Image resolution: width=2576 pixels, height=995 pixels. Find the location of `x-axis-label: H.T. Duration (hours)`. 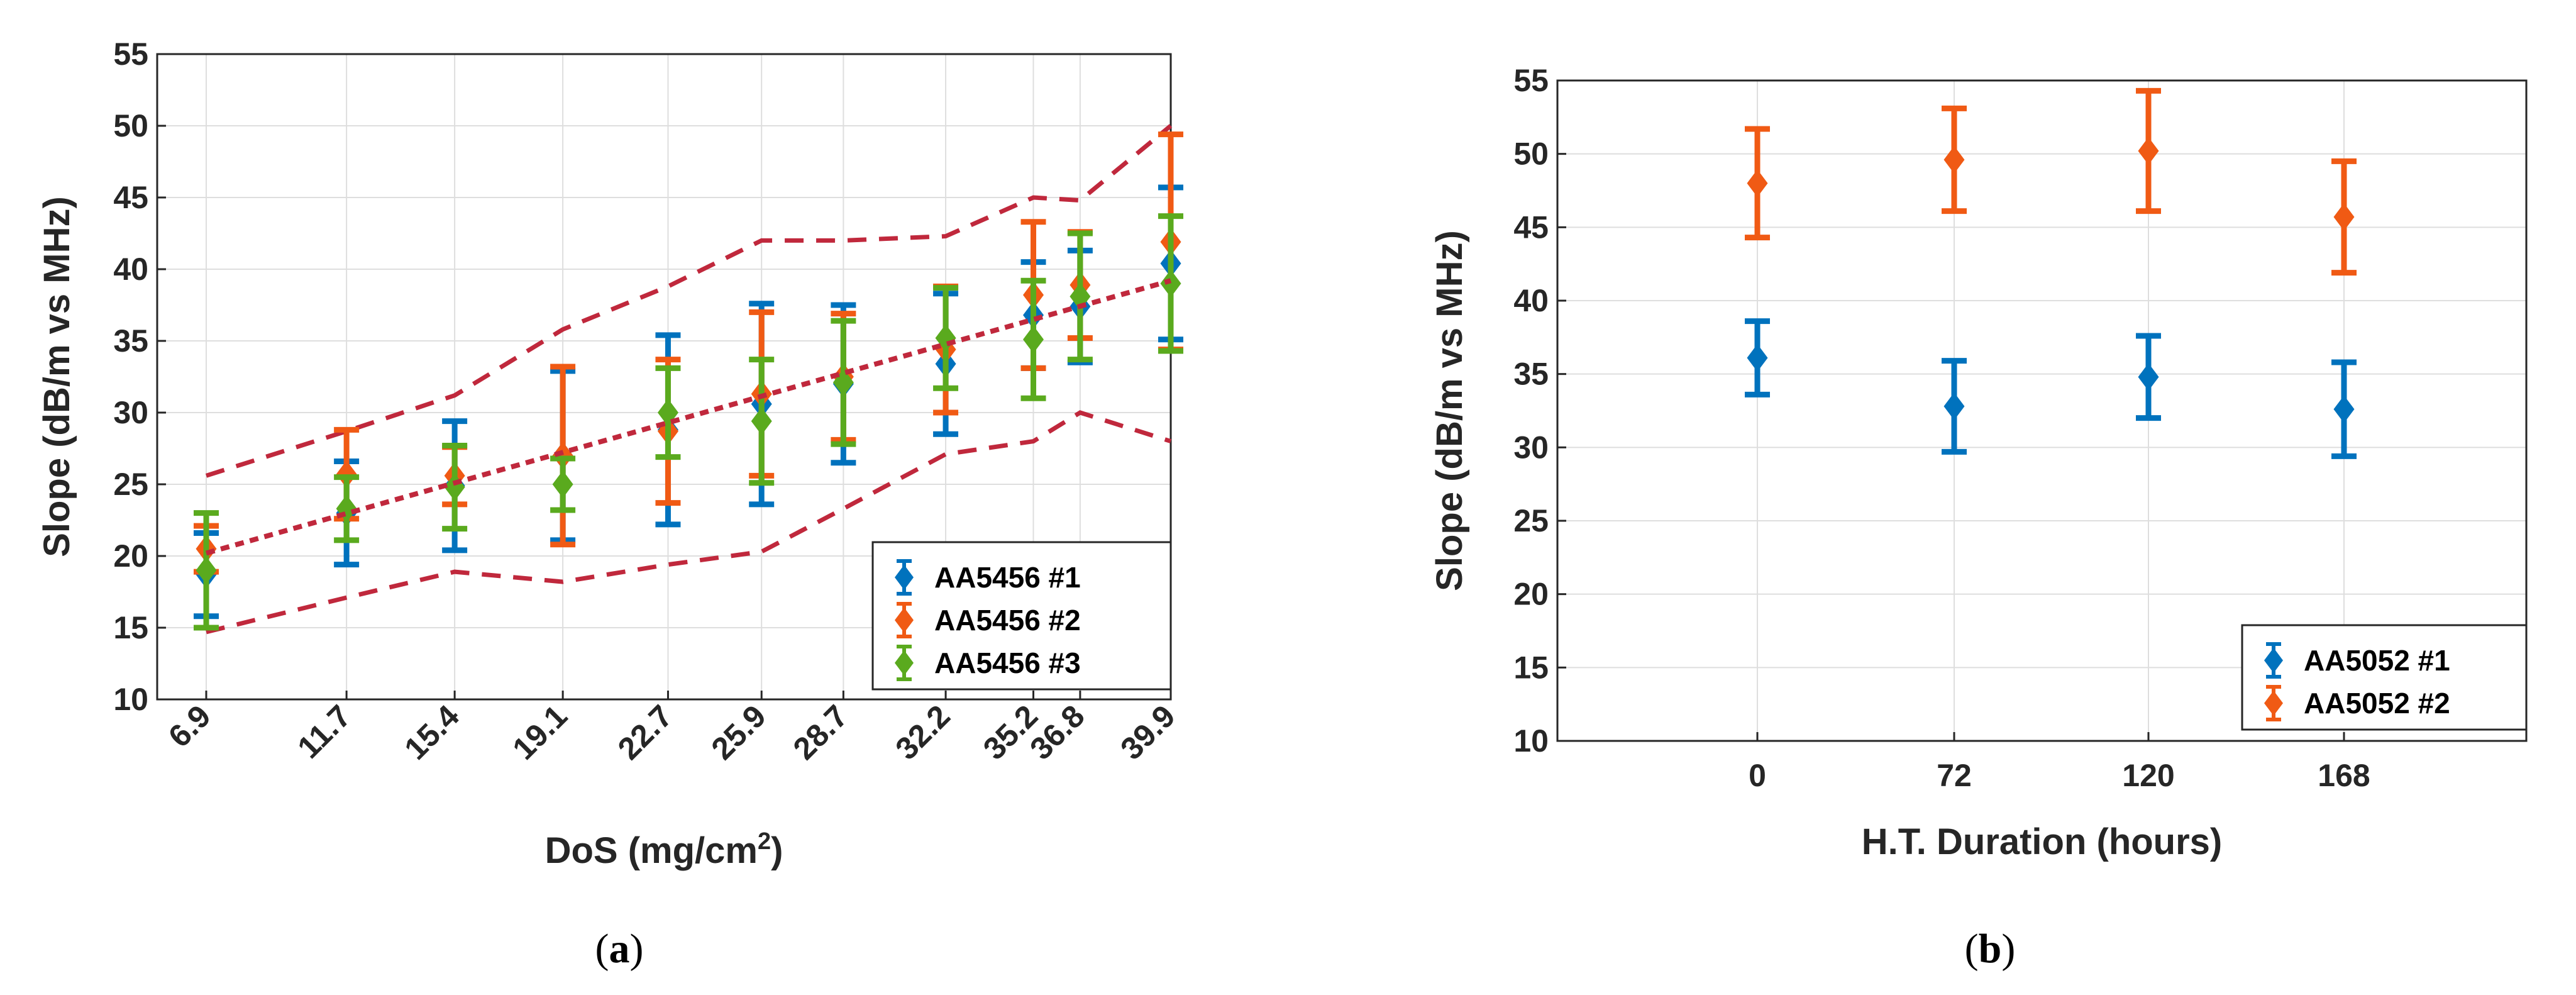

x-axis-label: H.T. Duration (hours) is located at coordinates (2042, 841).